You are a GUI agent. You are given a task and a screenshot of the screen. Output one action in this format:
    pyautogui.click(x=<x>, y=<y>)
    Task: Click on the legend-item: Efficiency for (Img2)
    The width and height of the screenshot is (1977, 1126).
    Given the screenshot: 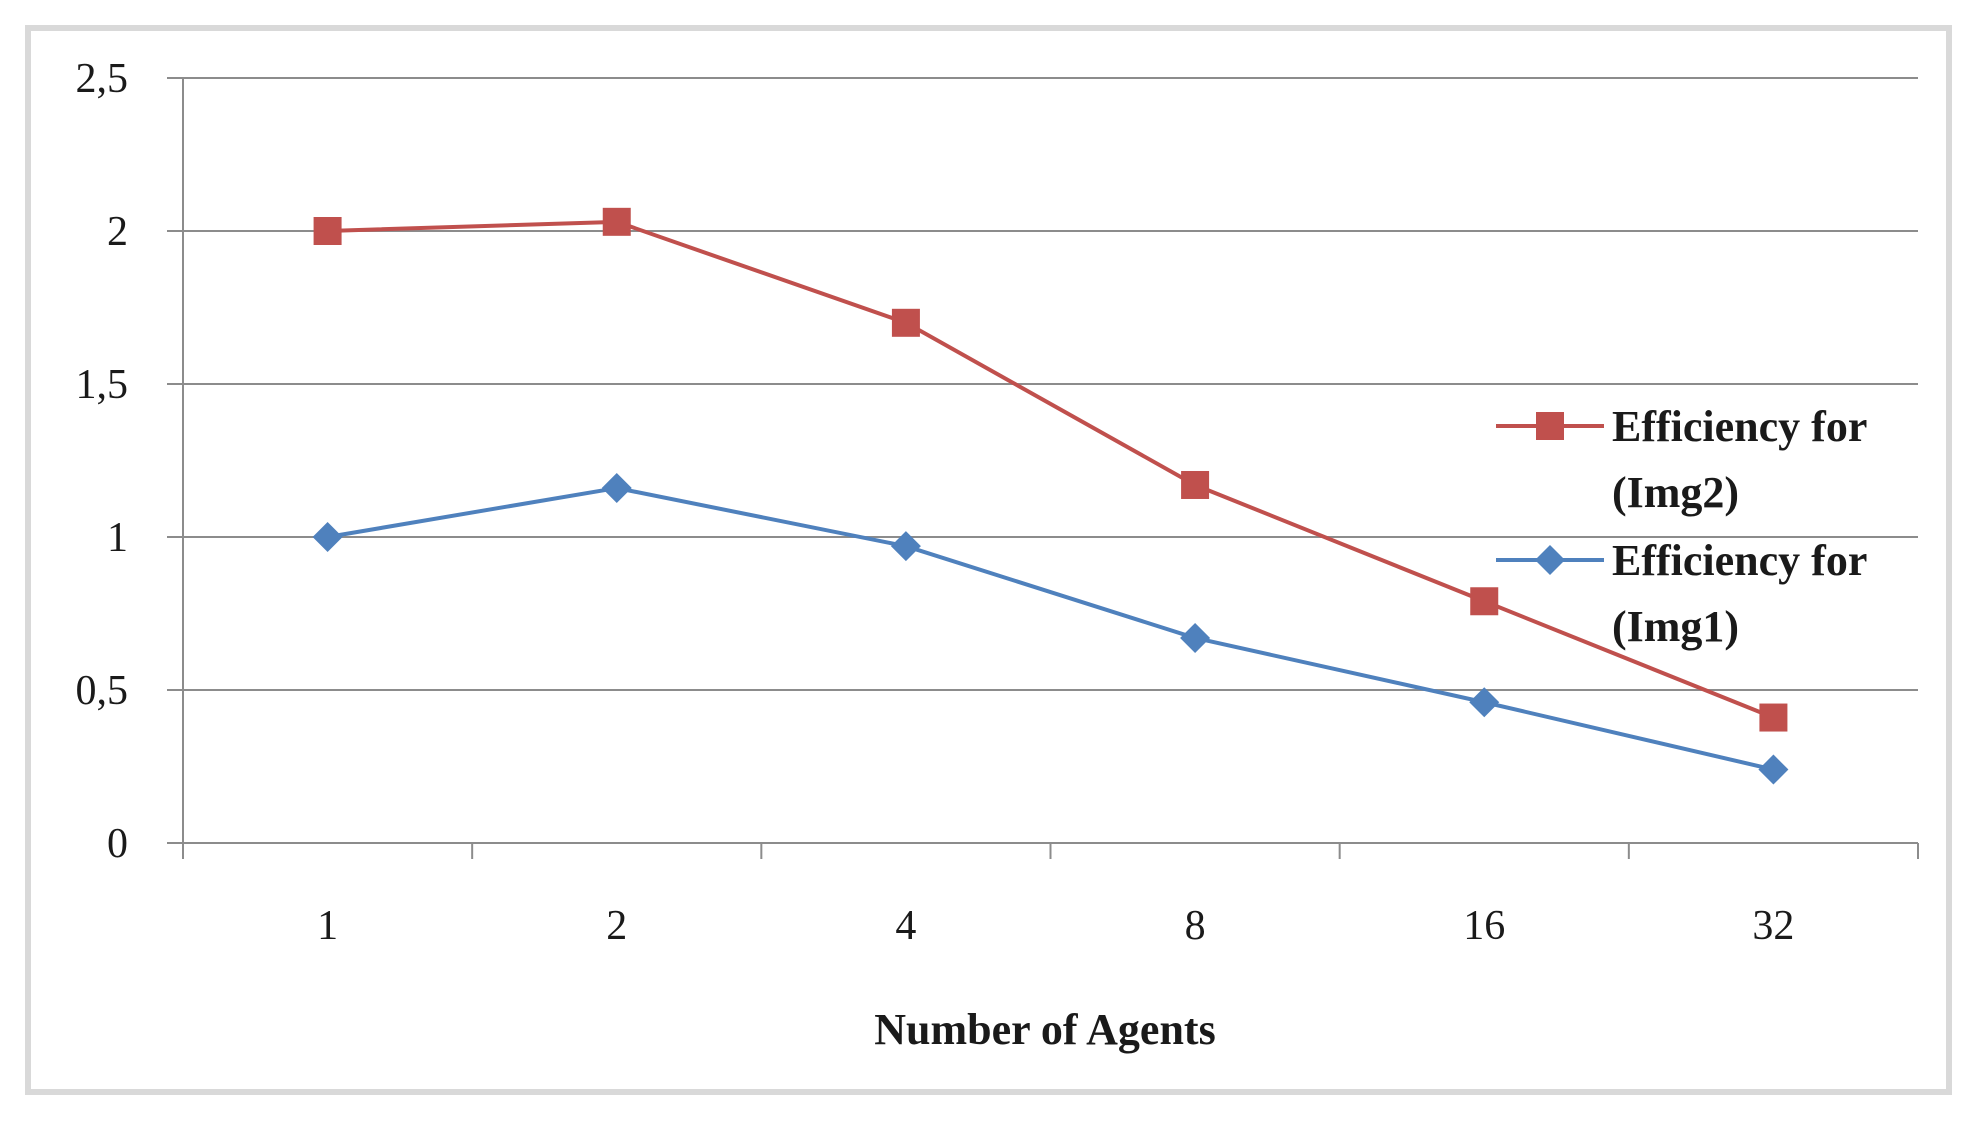 What is the action you would take?
    pyautogui.click(x=1681, y=459)
    